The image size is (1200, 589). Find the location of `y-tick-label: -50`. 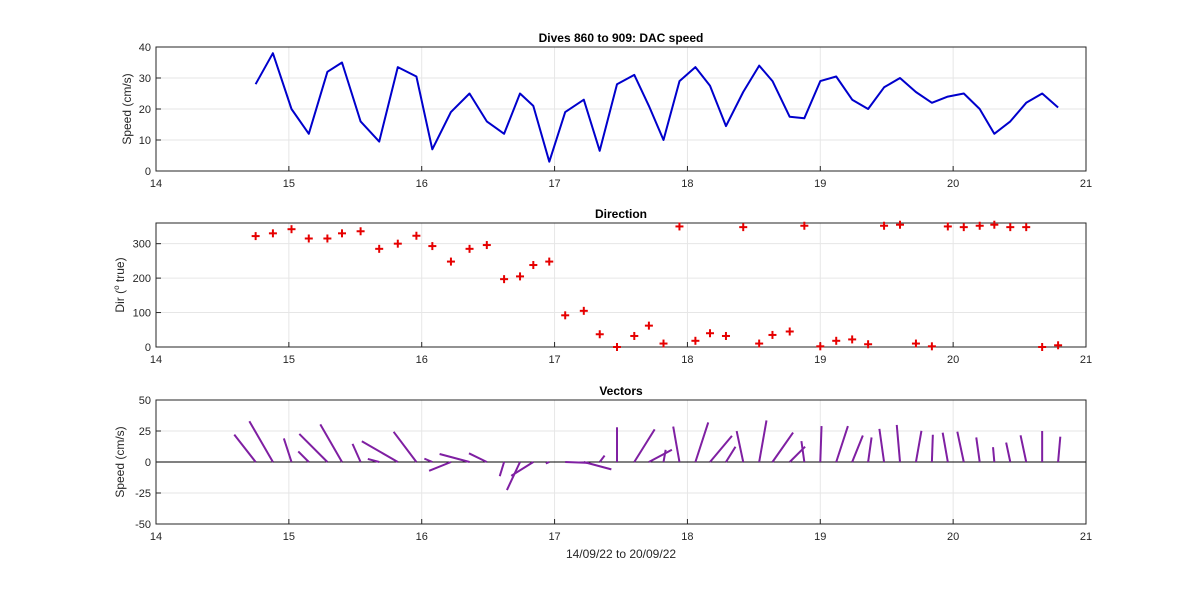

y-tick-label: -50 is located at coordinates (143, 525).